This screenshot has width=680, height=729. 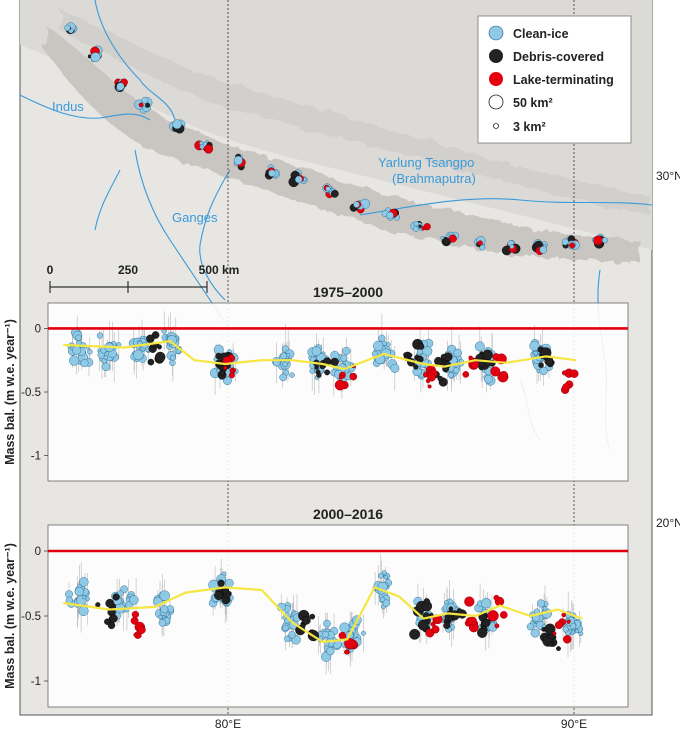 I want to click on scale-tick-250: 250, so click(x=128, y=270).